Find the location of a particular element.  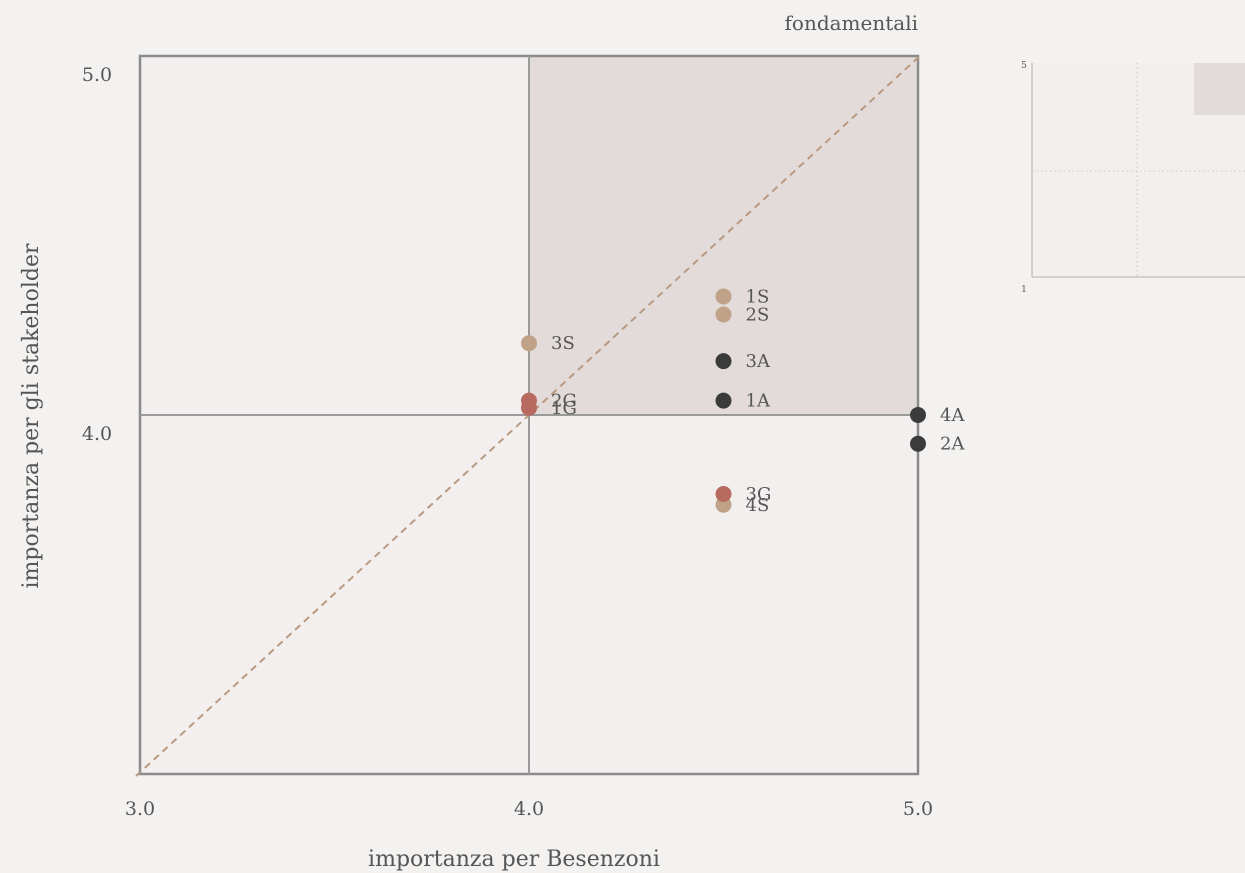

point-label-3A: 3A is located at coordinates (758, 361).